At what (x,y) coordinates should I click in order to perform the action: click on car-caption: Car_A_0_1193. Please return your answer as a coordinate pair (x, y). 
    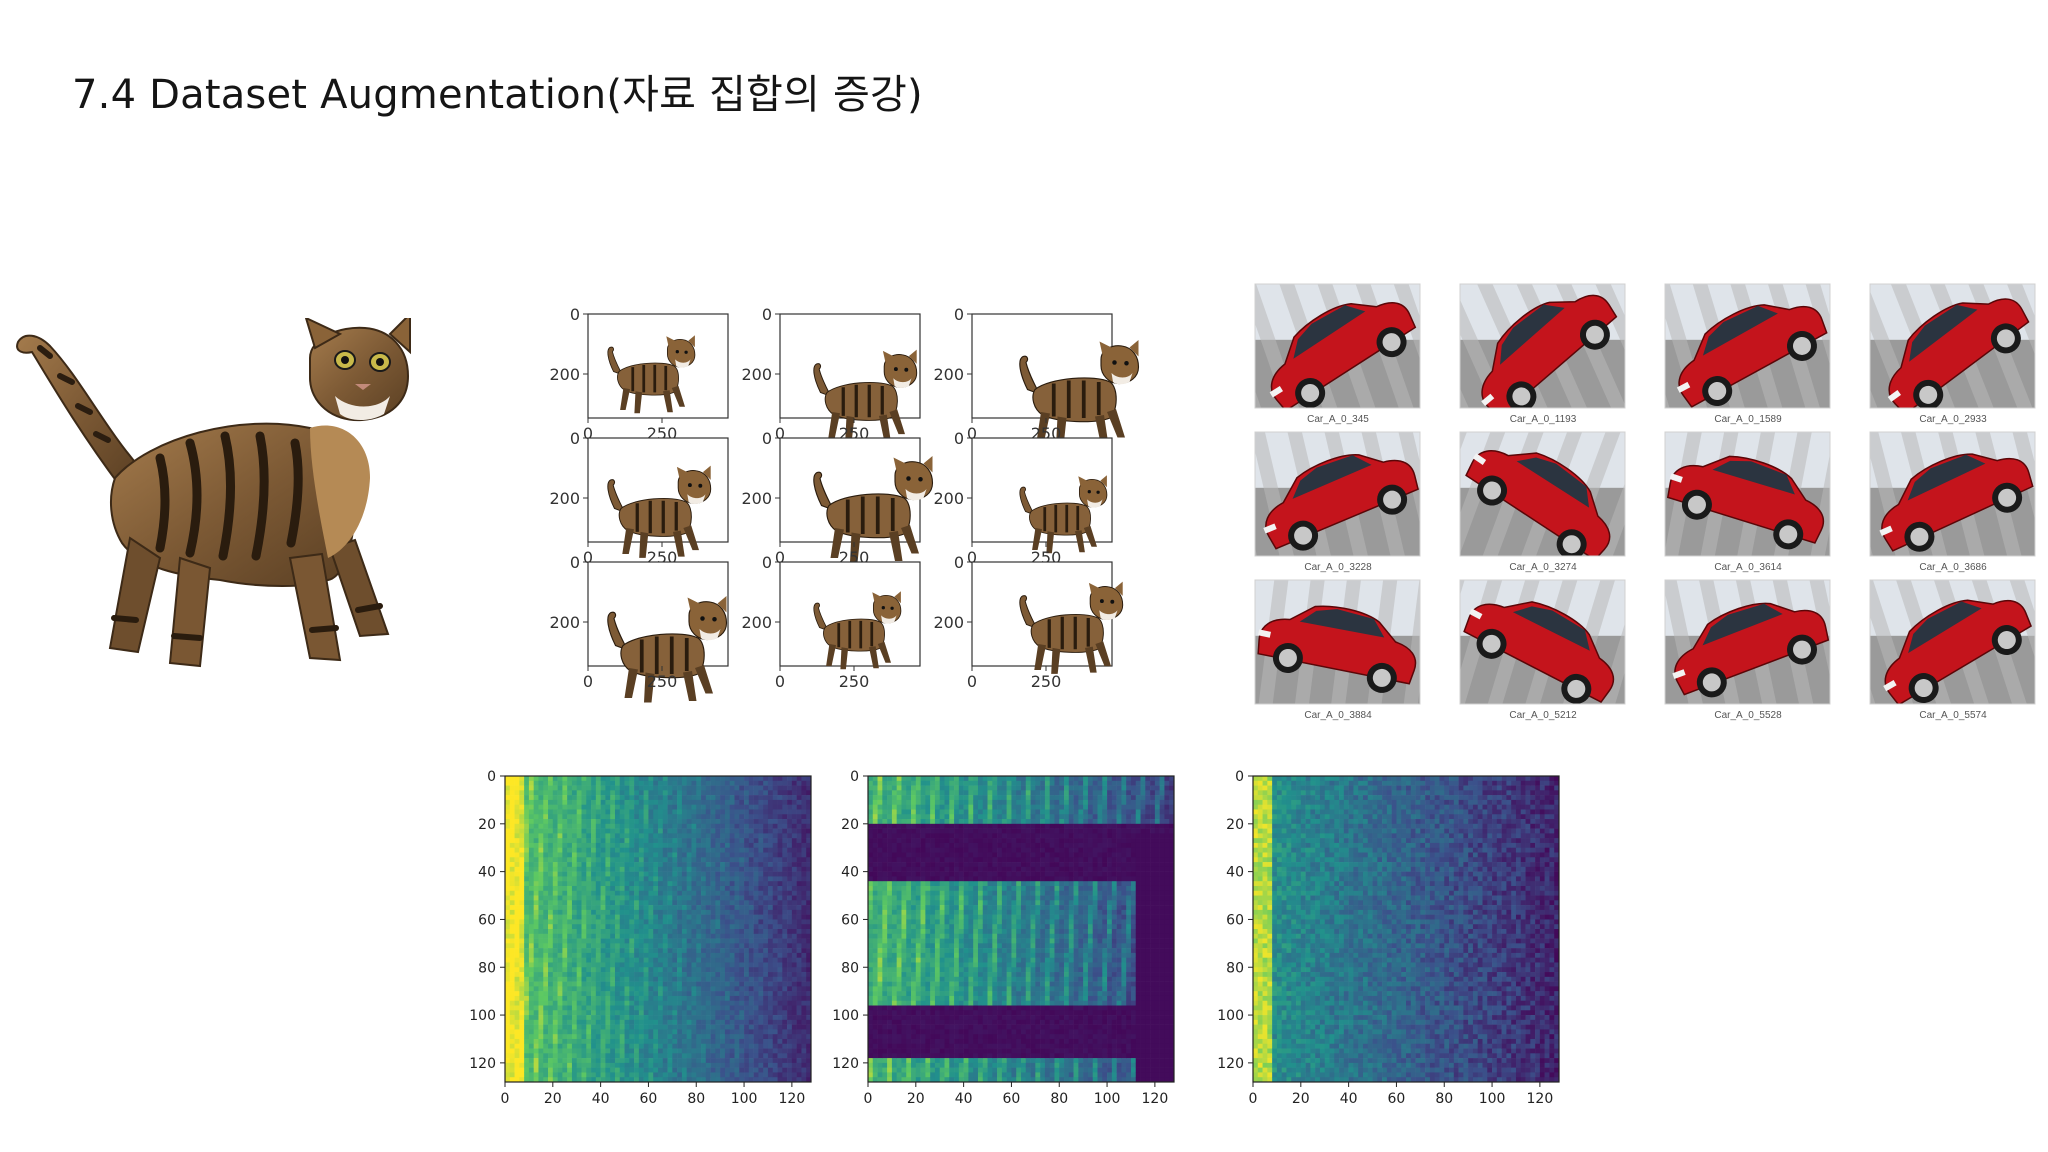
    Looking at the image, I should click on (1543, 419).